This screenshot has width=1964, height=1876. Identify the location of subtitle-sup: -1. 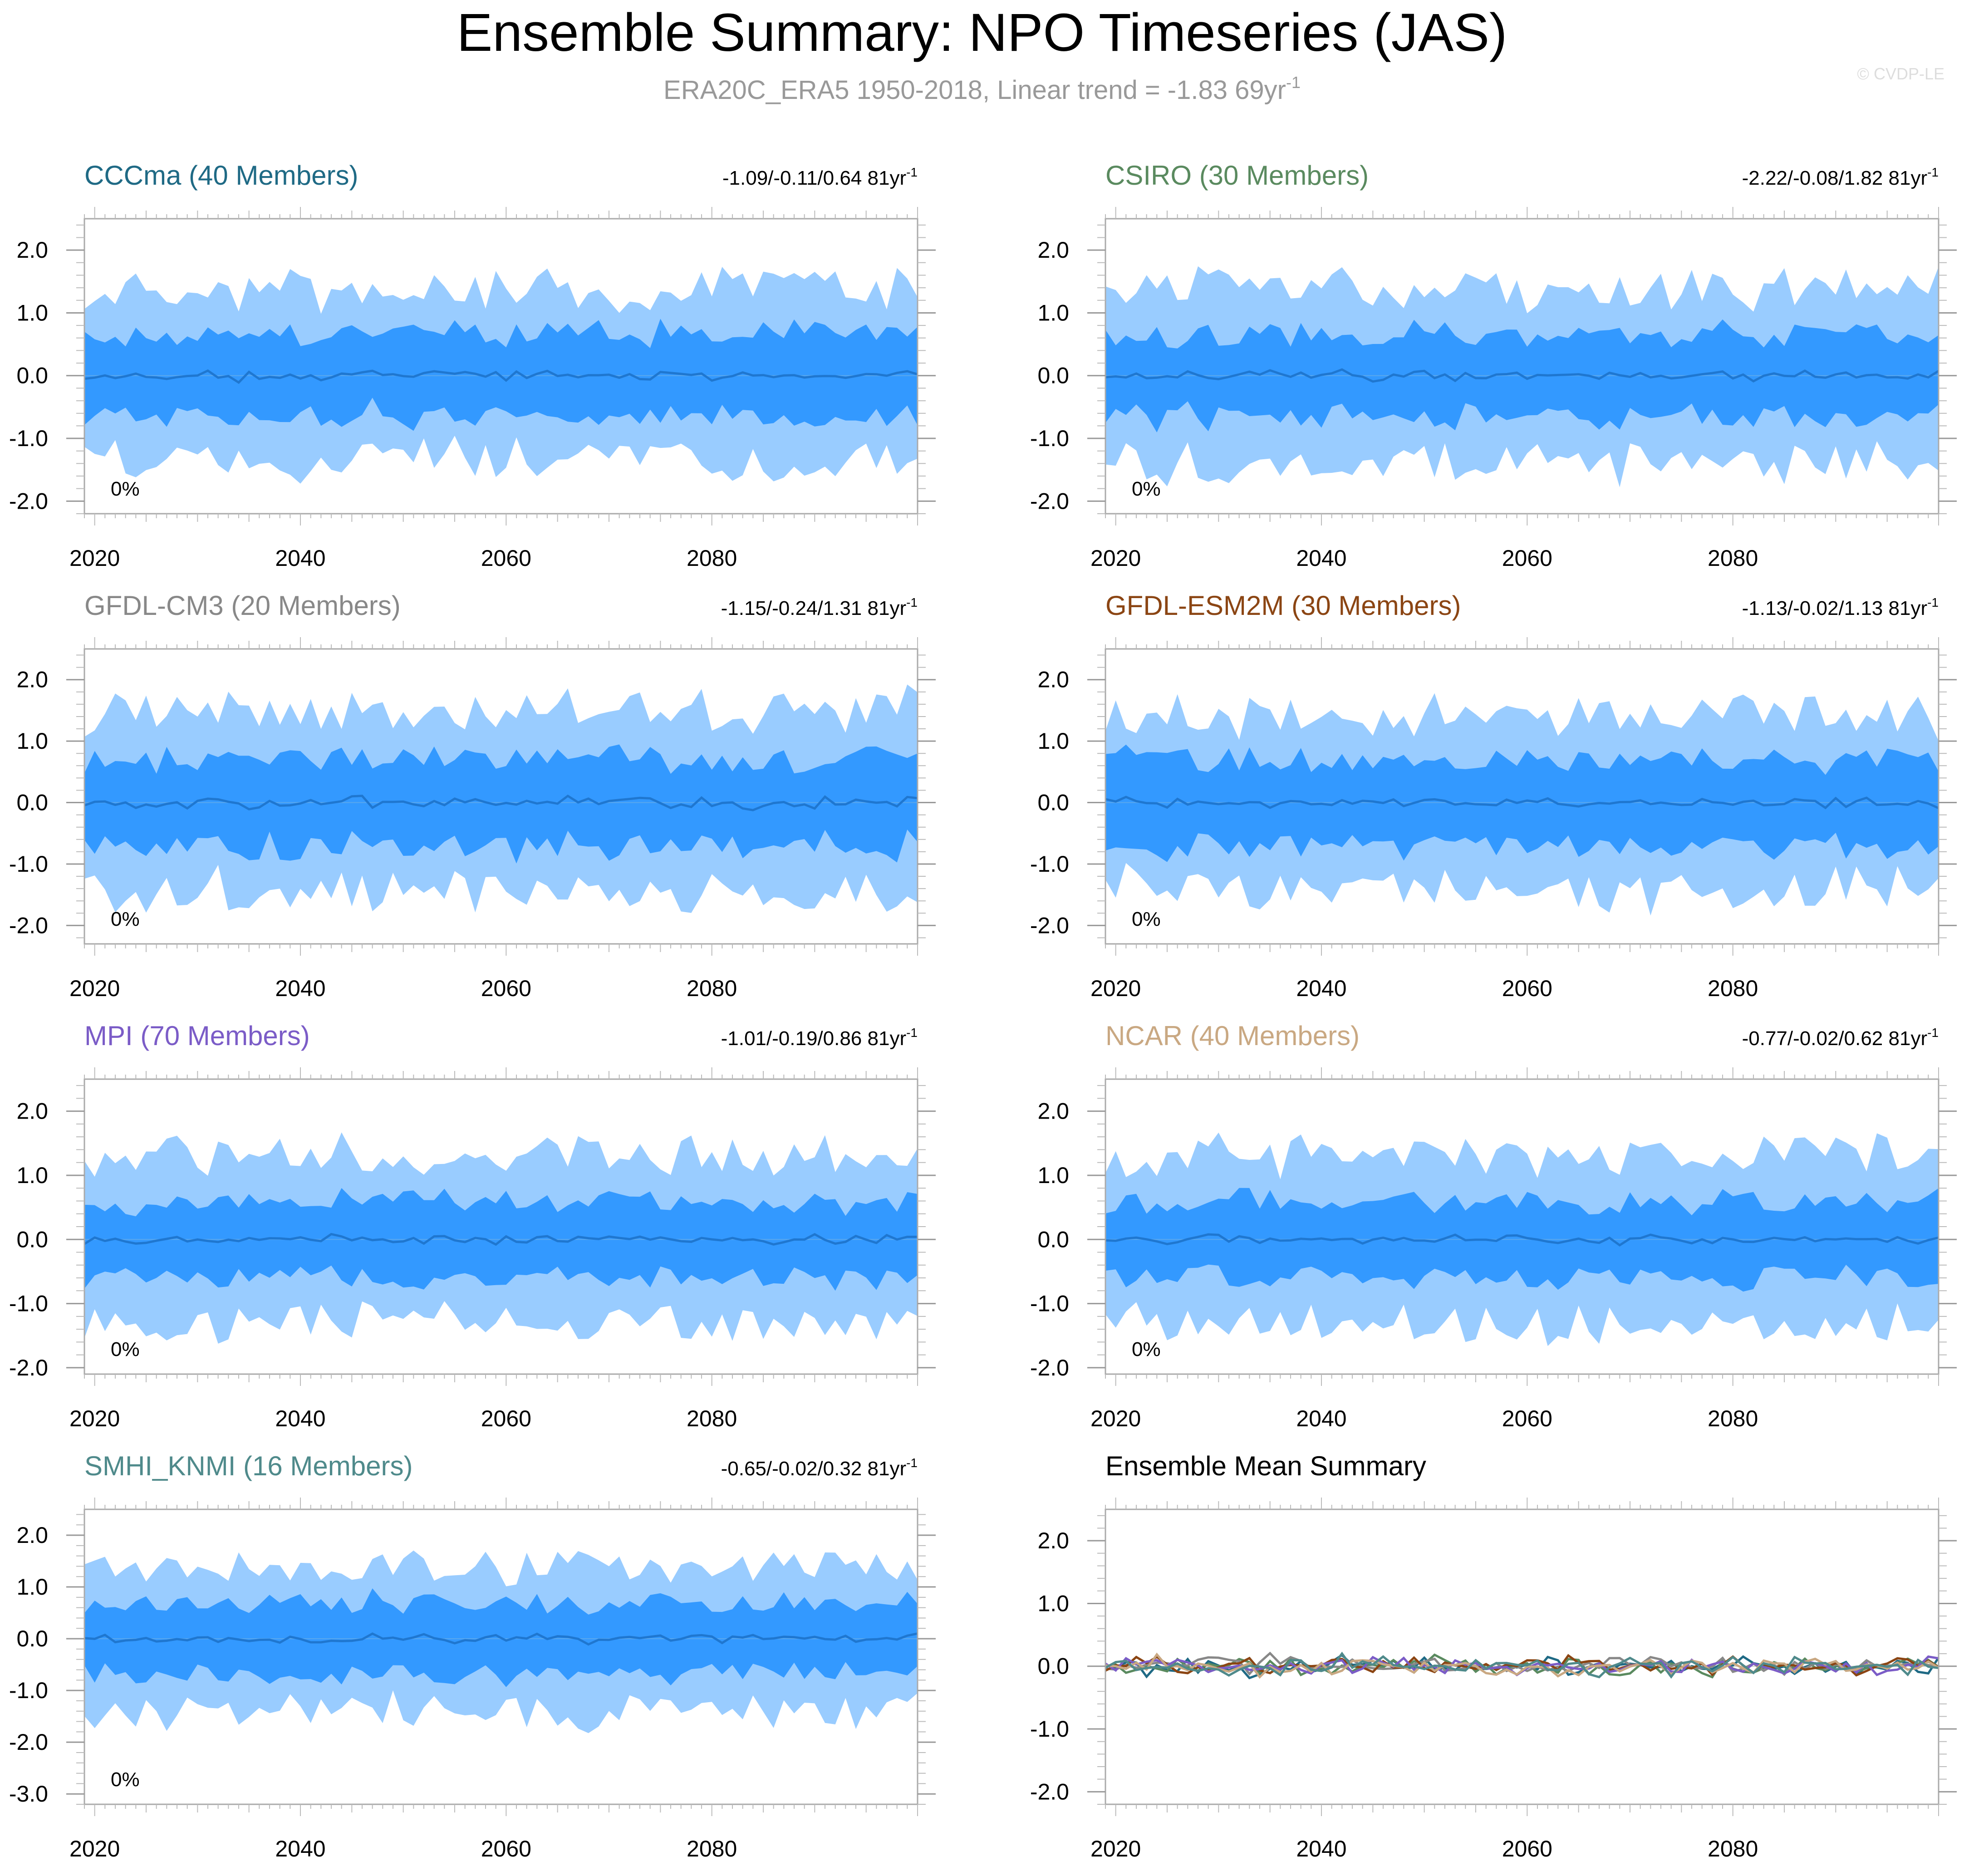
(1294, 83).